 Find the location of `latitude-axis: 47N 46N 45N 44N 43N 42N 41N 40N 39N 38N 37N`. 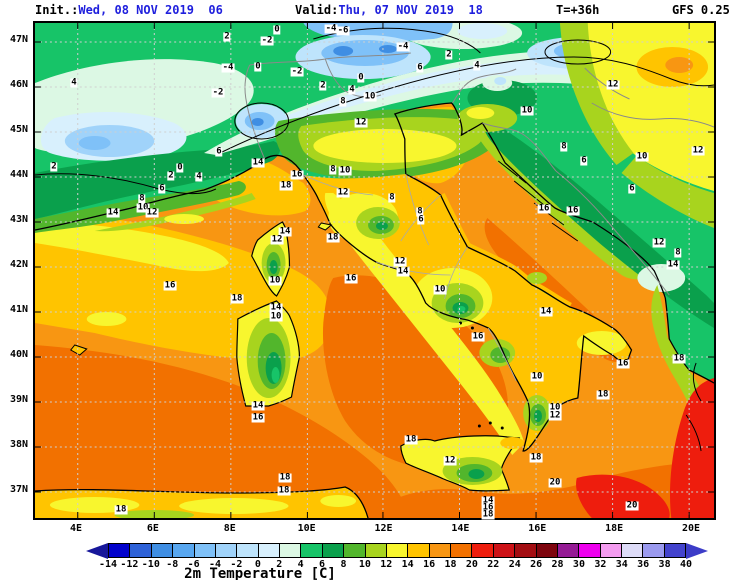

latitude-axis: 47N 46N 45N 44N 43N 42N 41N 40N 39N 38N 37N is located at coordinates (15, 270).